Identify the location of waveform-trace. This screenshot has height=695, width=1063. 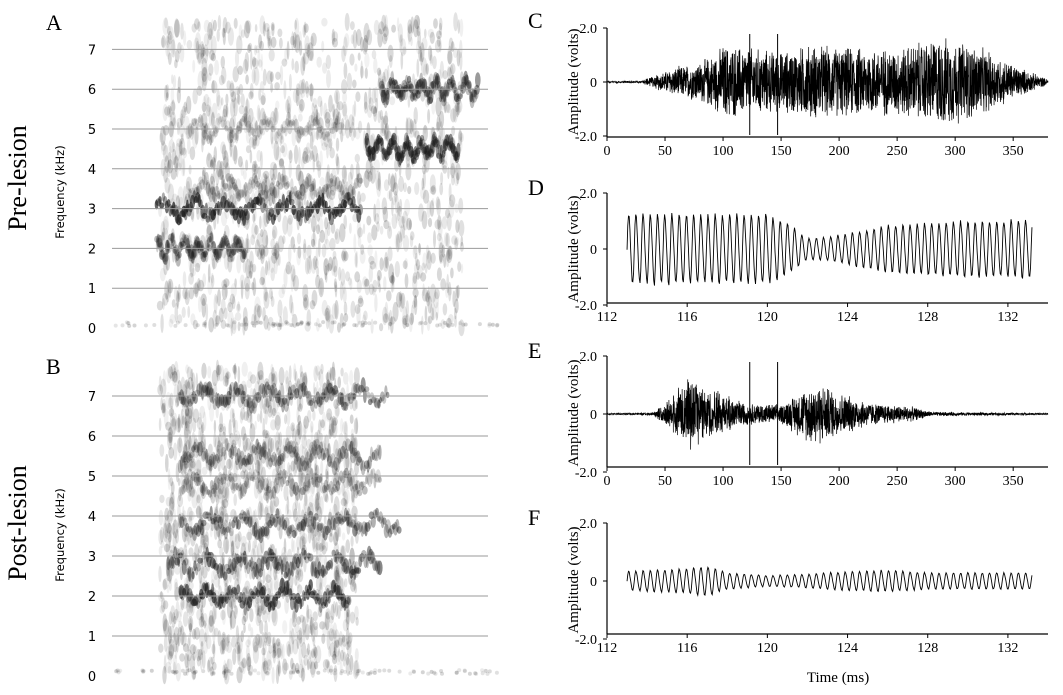
(827, 81).